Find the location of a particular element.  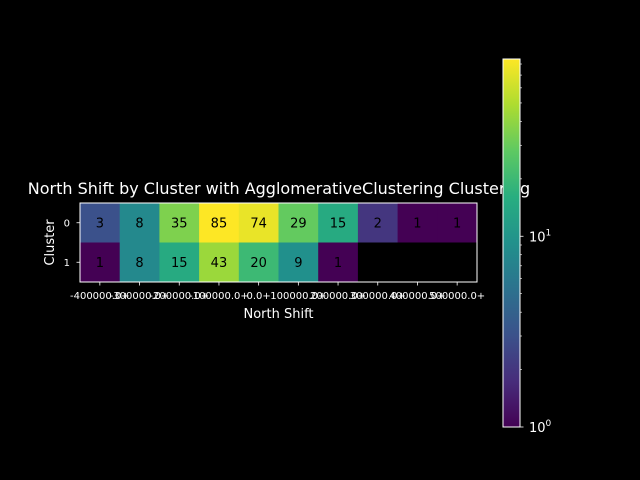

y-axis-label: Cluster is located at coordinates (50, 242).